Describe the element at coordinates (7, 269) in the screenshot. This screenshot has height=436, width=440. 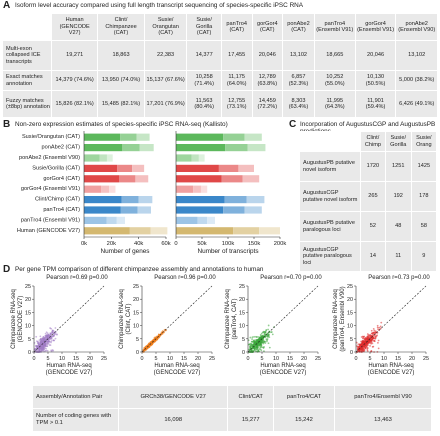
I see `panel-d-letter: D` at that location.